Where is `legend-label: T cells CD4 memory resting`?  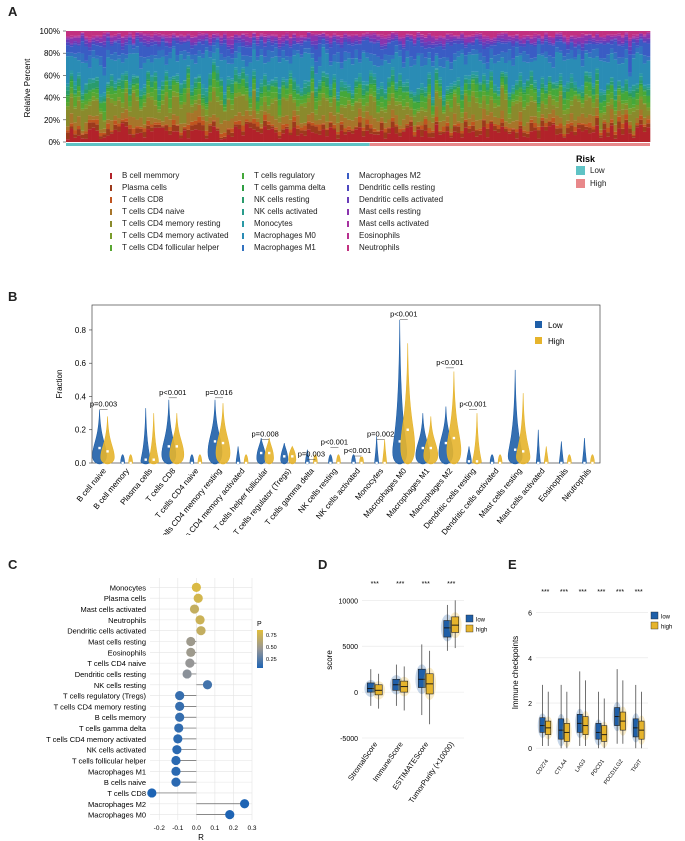
legend-label: T cells CD4 memory resting is located at coordinates (171, 223).